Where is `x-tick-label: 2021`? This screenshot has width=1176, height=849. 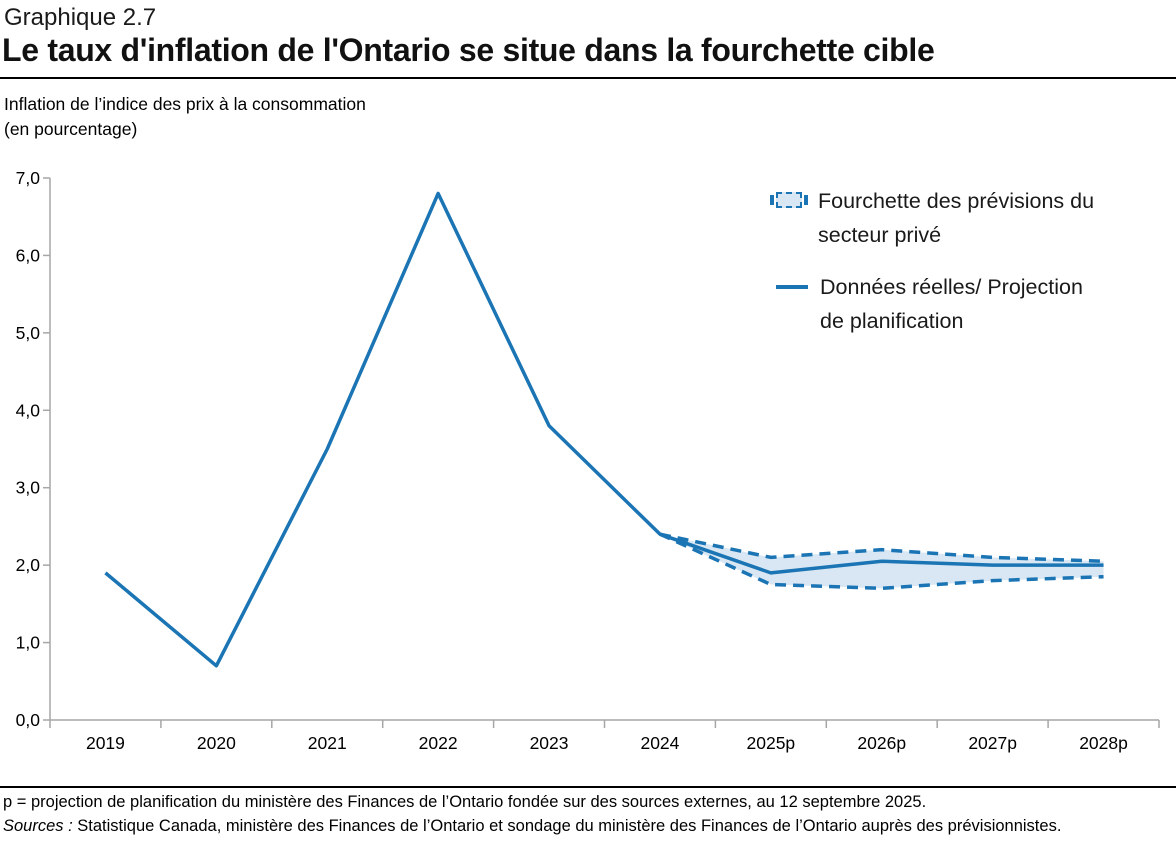
x-tick-label: 2021 is located at coordinates (327, 743).